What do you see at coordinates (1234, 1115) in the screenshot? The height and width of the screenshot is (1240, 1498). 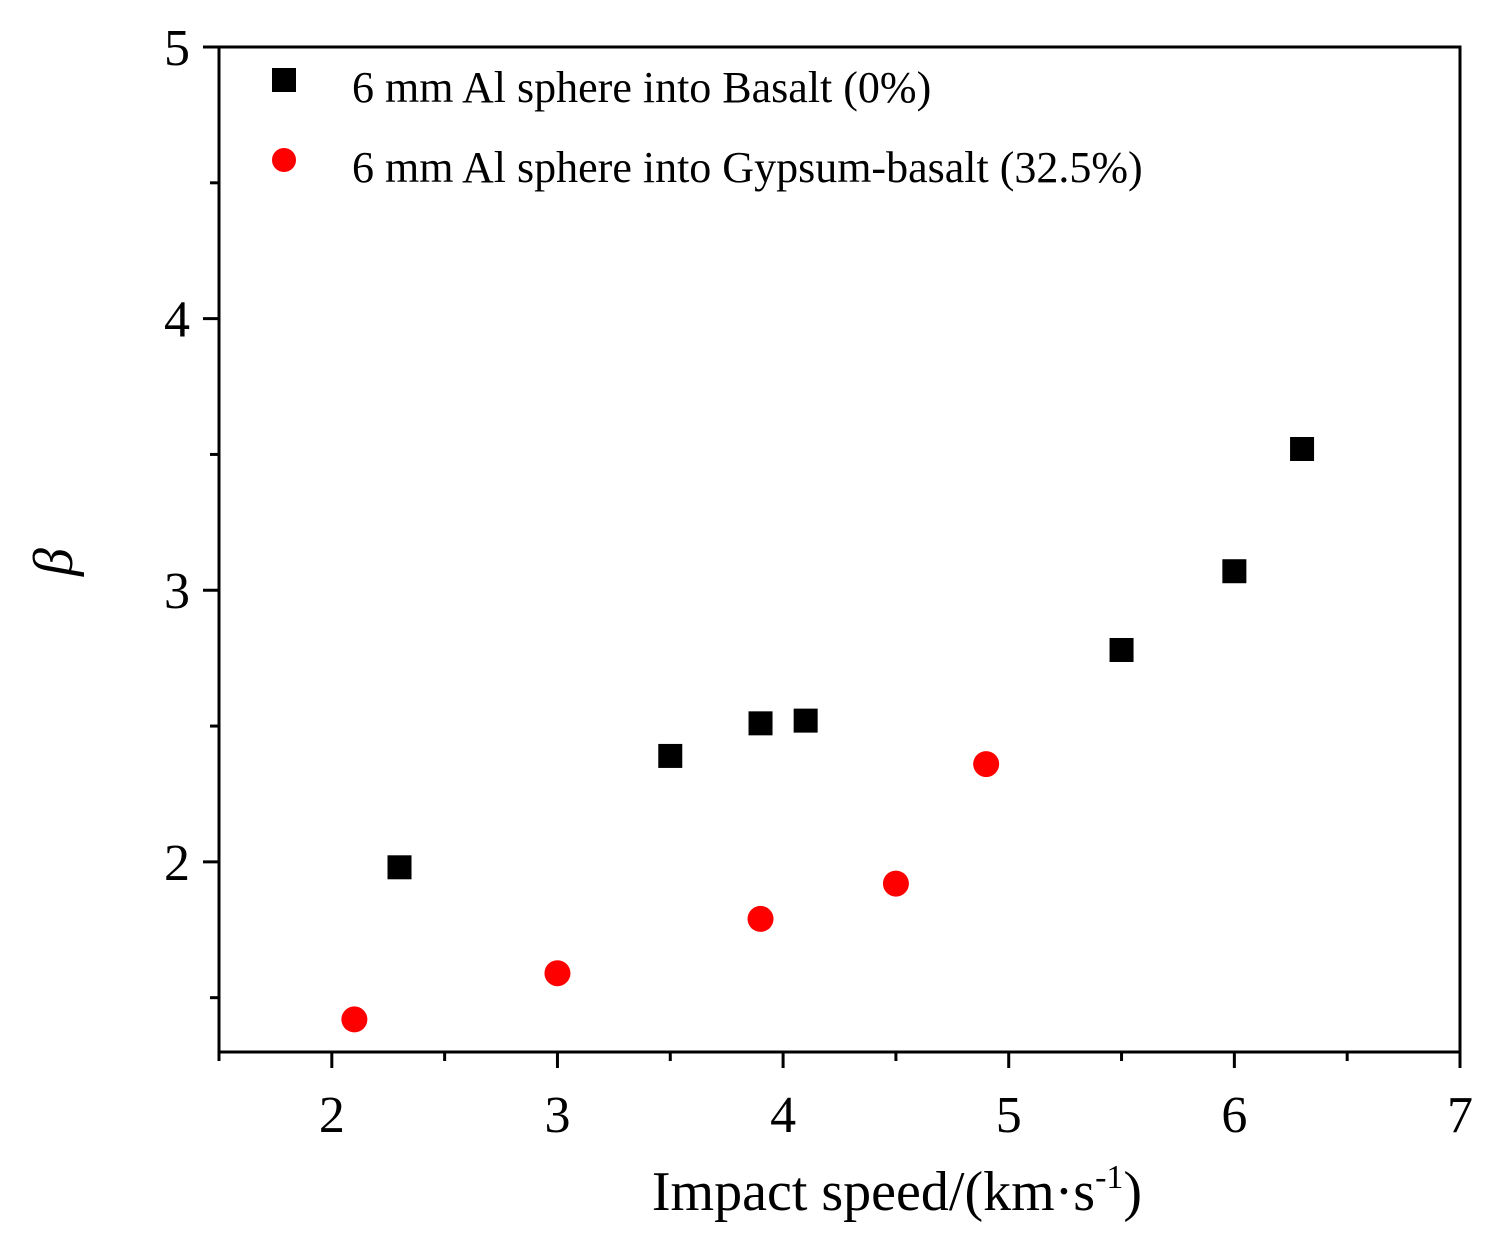 I see `x-tick-label-6: 6` at bounding box center [1234, 1115].